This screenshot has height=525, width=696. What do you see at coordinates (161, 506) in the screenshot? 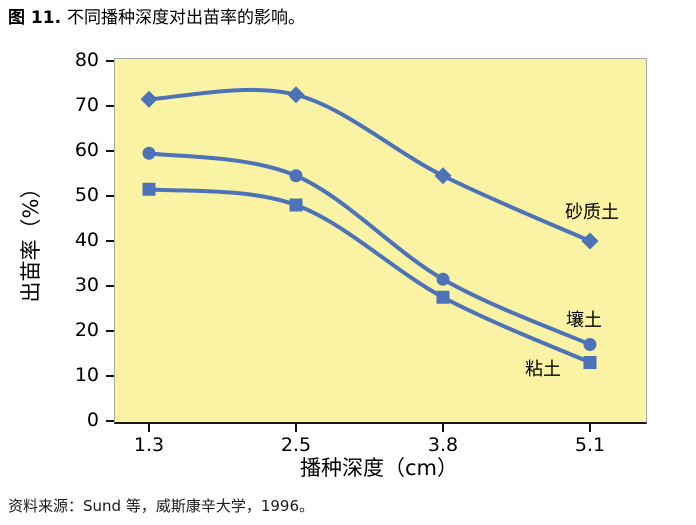
I see `source-note: 资料来源：Sund 等，威斯康辛大学，1996。` at bounding box center [161, 506].